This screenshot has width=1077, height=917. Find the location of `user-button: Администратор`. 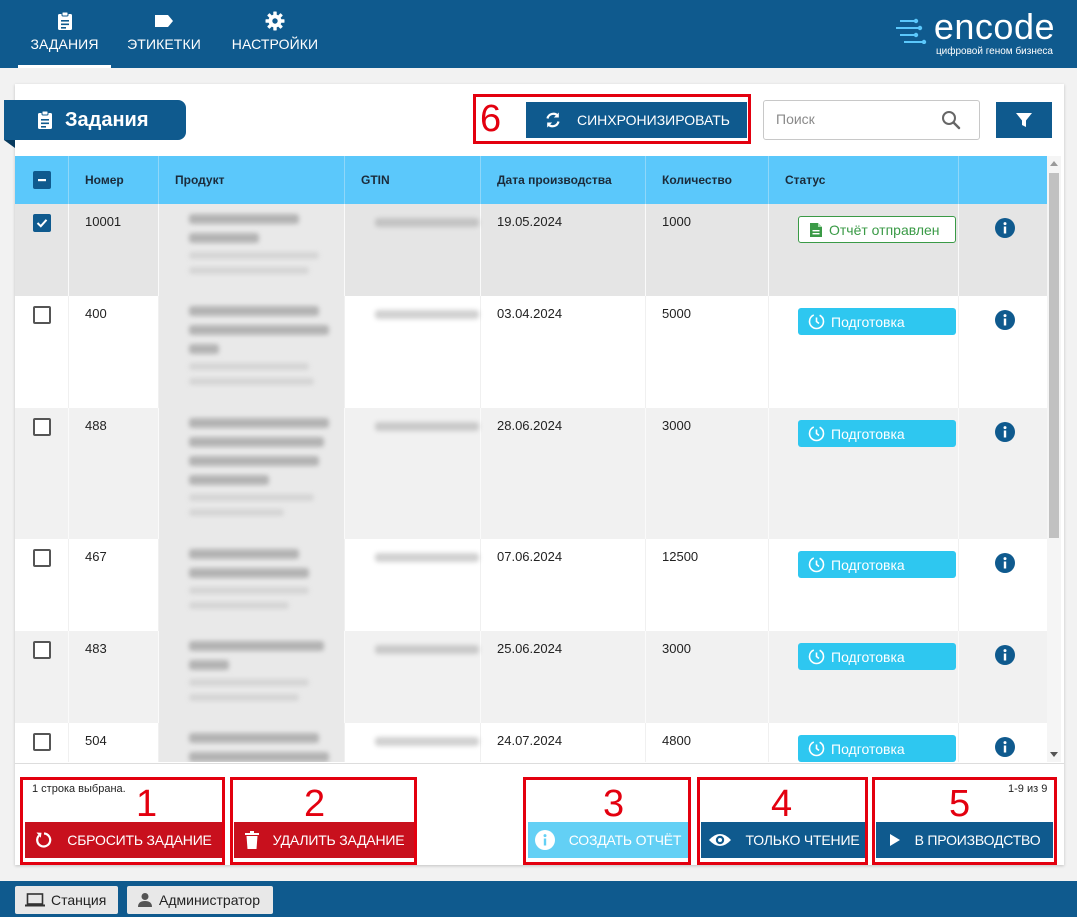

user-button: Администратор is located at coordinates (200, 900).